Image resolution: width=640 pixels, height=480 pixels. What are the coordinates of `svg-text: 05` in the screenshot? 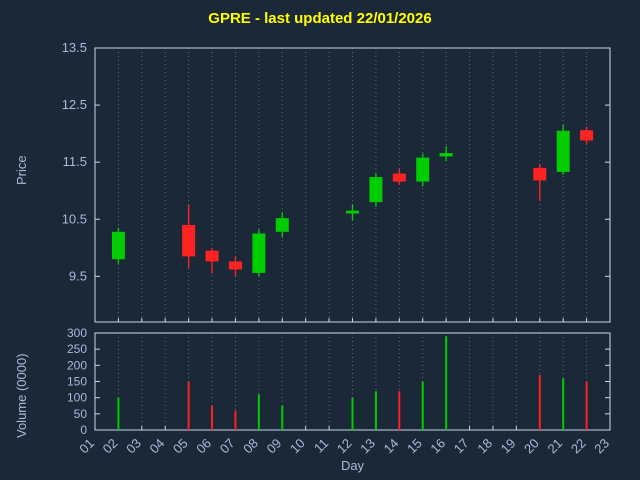 It's located at (180, 446).